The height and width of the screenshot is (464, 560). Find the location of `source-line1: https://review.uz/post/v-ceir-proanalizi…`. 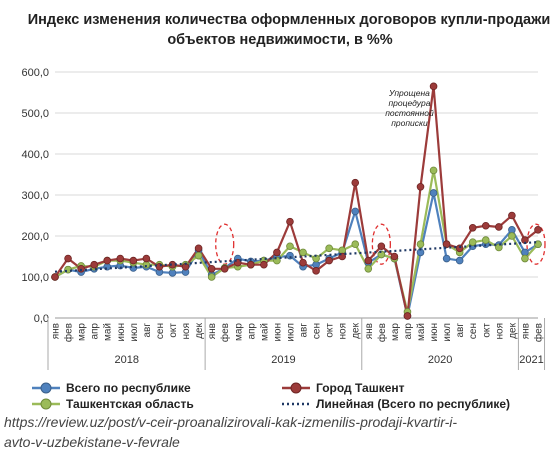

source-line1: https://review.uz/post/v-ceir-proanalizi… is located at coordinates (231, 422).